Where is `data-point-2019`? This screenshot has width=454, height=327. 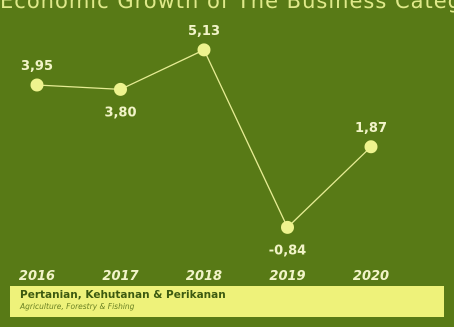 data-point-2019 is located at coordinates (287, 227).